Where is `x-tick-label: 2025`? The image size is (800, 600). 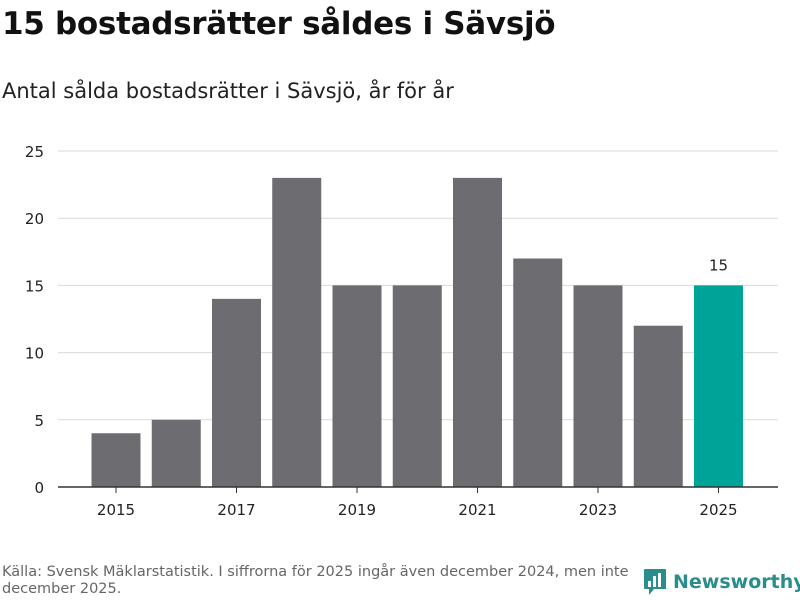
x-tick-label: 2025 is located at coordinates (718, 510).